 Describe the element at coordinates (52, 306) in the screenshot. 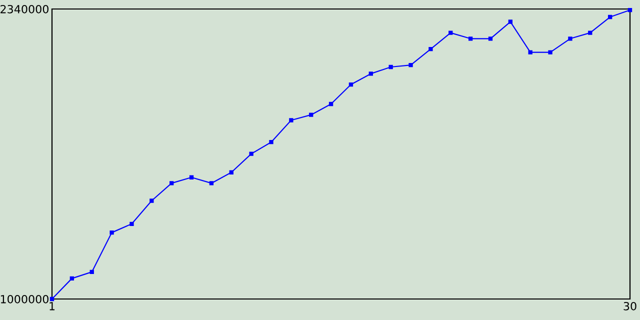

I see `x-tick-label: 1` at that location.